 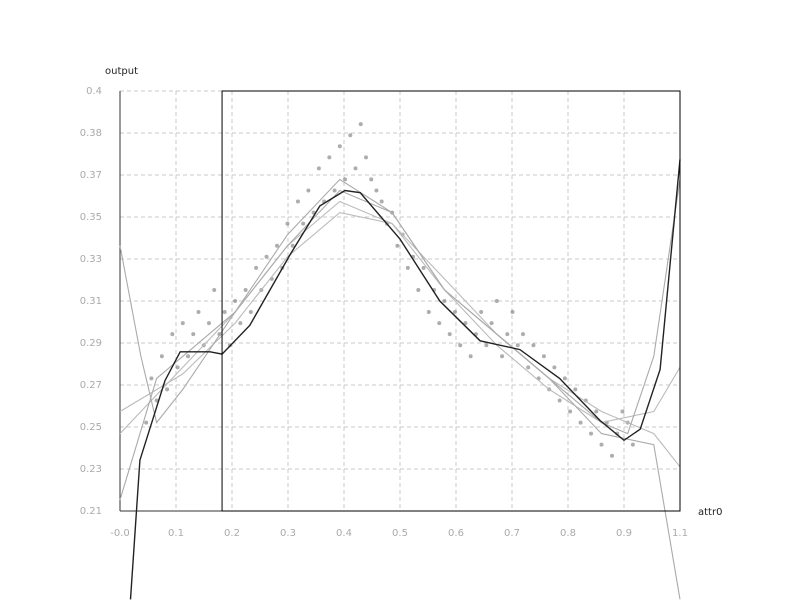 What do you see at coordinates (232, 533) in the screenshot?
I see `x-tick-label: 0.2` at bounding box center [232, 533].